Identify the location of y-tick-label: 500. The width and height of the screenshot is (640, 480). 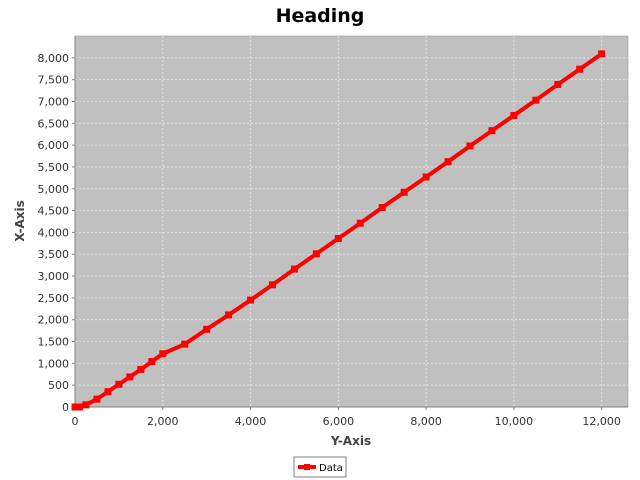
(58, 385).